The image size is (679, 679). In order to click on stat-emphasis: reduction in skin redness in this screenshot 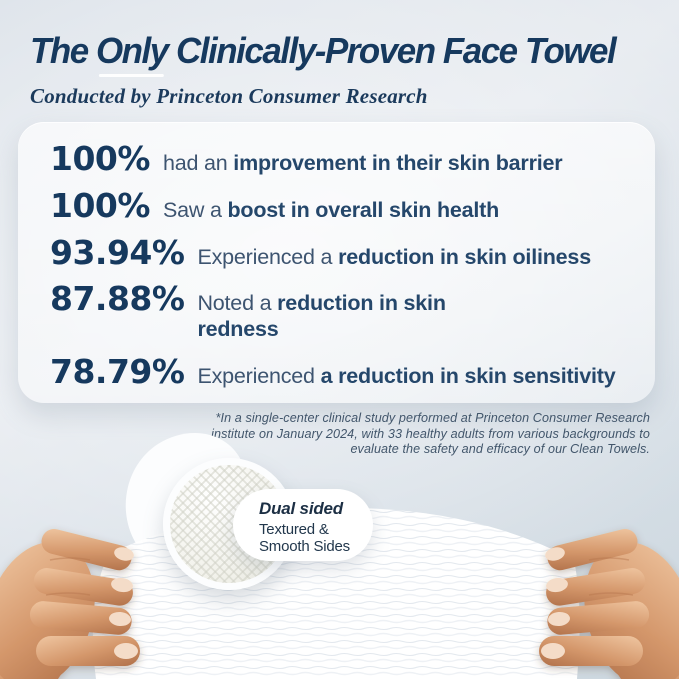, I will do `click(321, 316)`.